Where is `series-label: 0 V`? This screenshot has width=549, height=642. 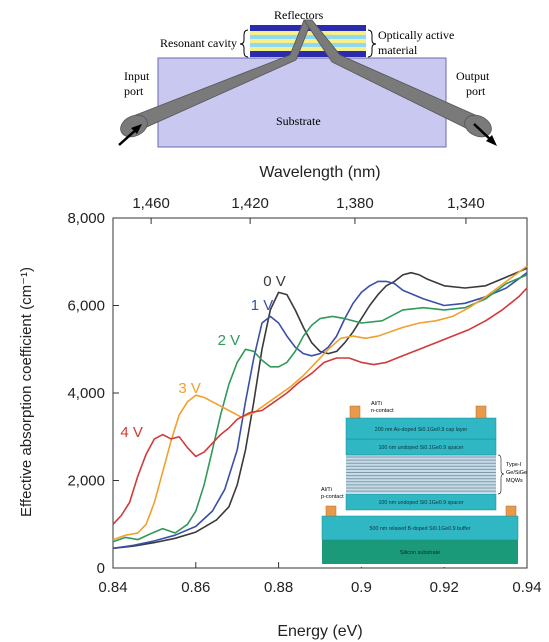
series-label: 0 V is located at coordinates (274, 281).